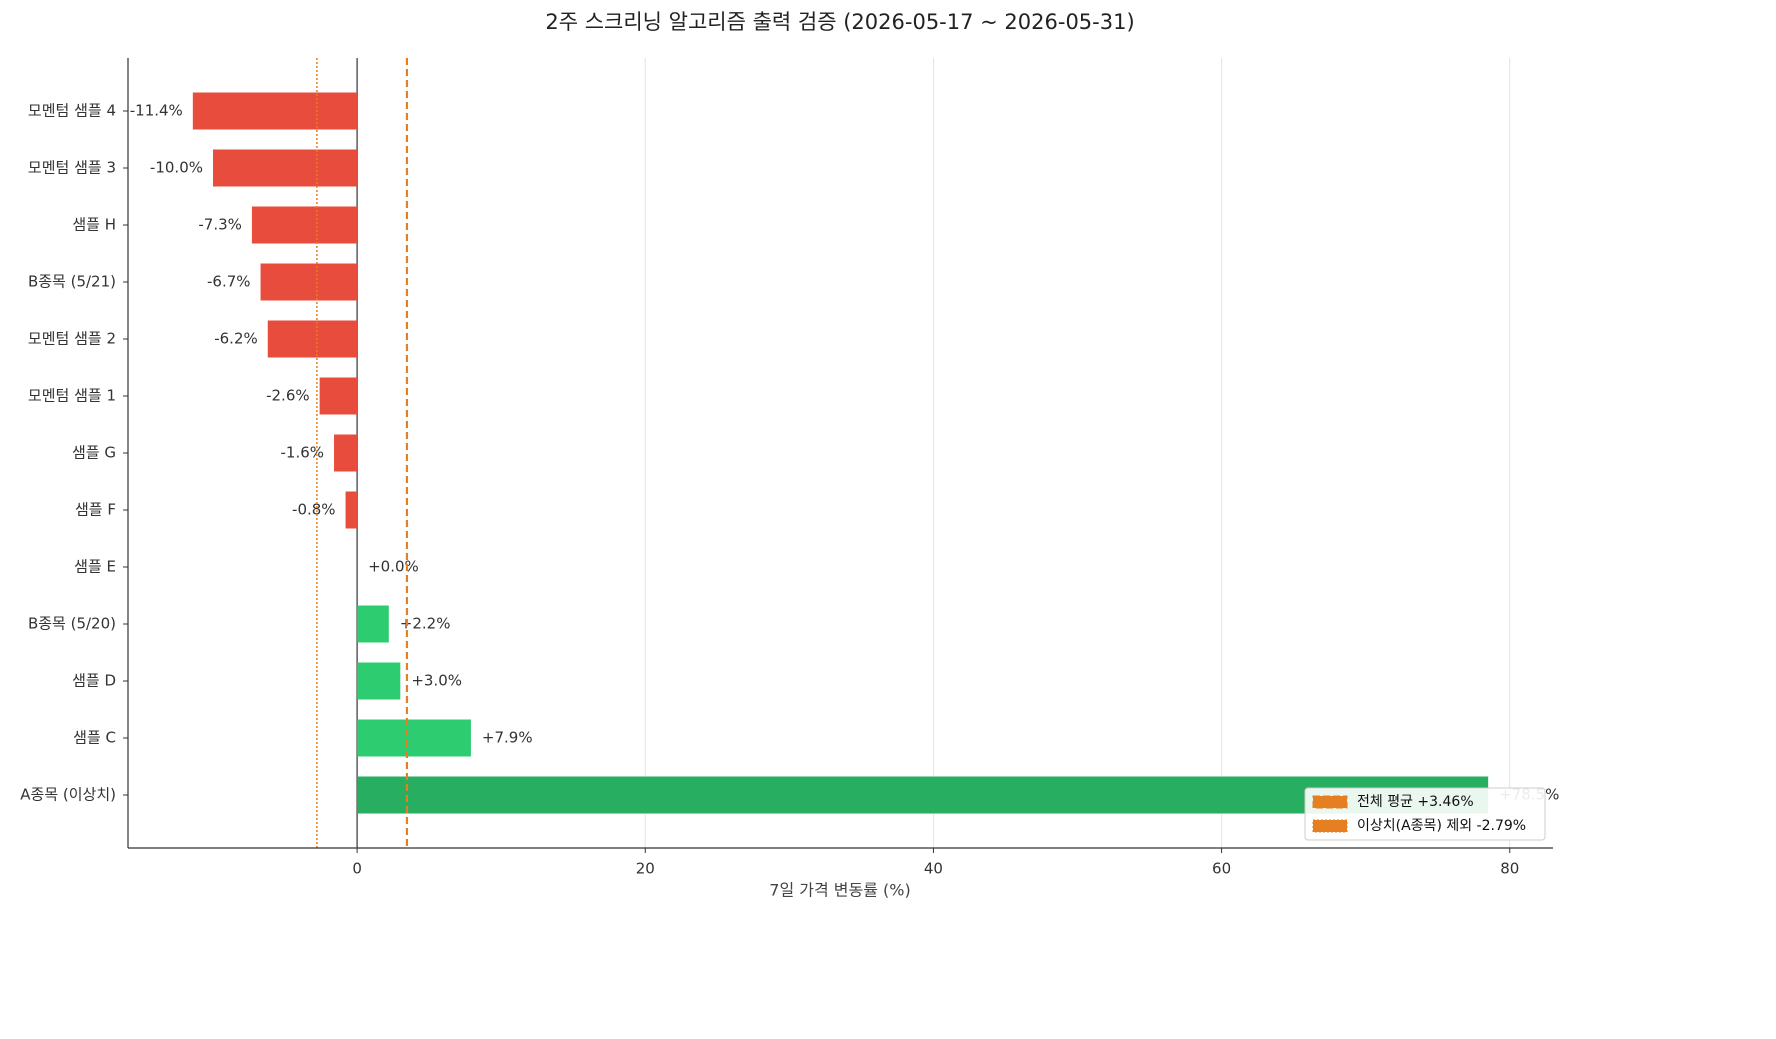 This screenshot has width=1776, height=1039. What do you see at coordinates (95, 567) in the screenshot?
I see `y-tick-label: 샘플 E` at bounding box center [95, 567].